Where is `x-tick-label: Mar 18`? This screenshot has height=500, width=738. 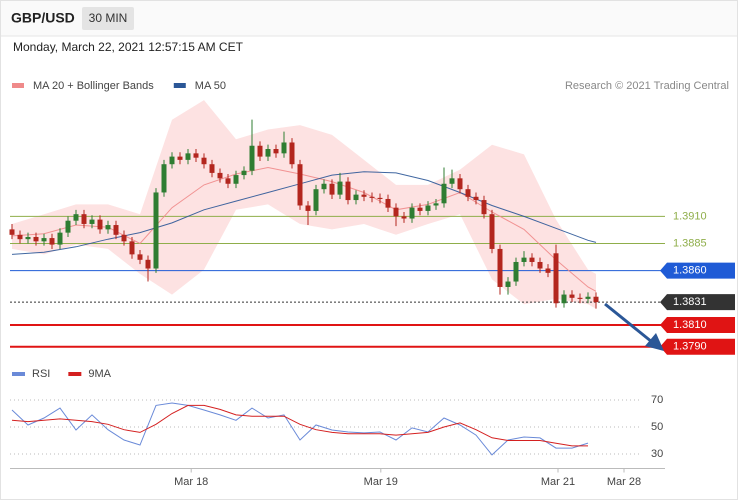 x-tick-label: Mar 18 is located at coordinates (191, 482).